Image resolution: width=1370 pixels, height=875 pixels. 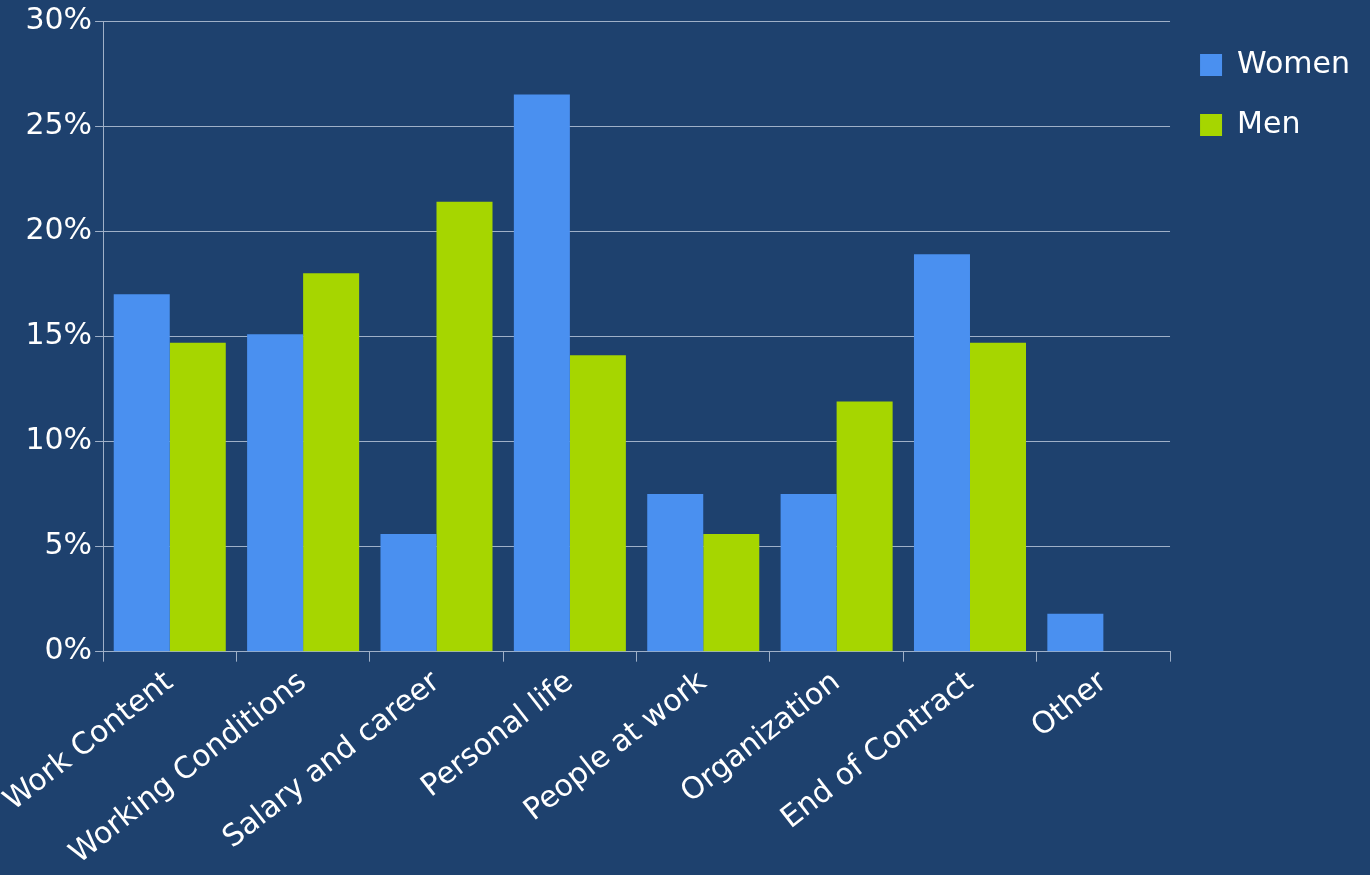 I want to click on y-tick-label: 25%, so click(x=59, y=123).